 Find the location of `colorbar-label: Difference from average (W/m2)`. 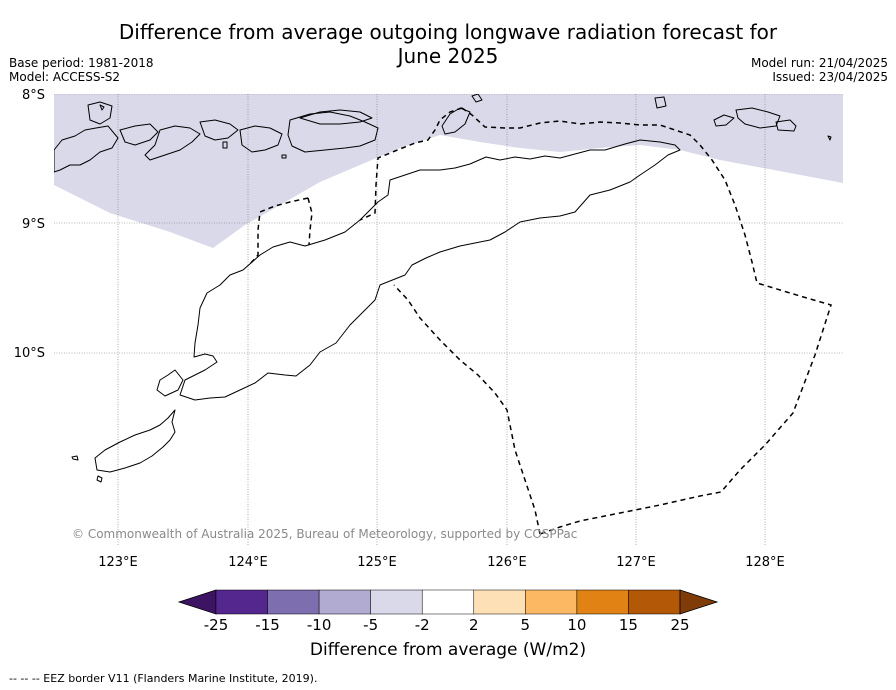

colorbar-label: Difference from average (W/m2) is located at coordinates (448, 650).